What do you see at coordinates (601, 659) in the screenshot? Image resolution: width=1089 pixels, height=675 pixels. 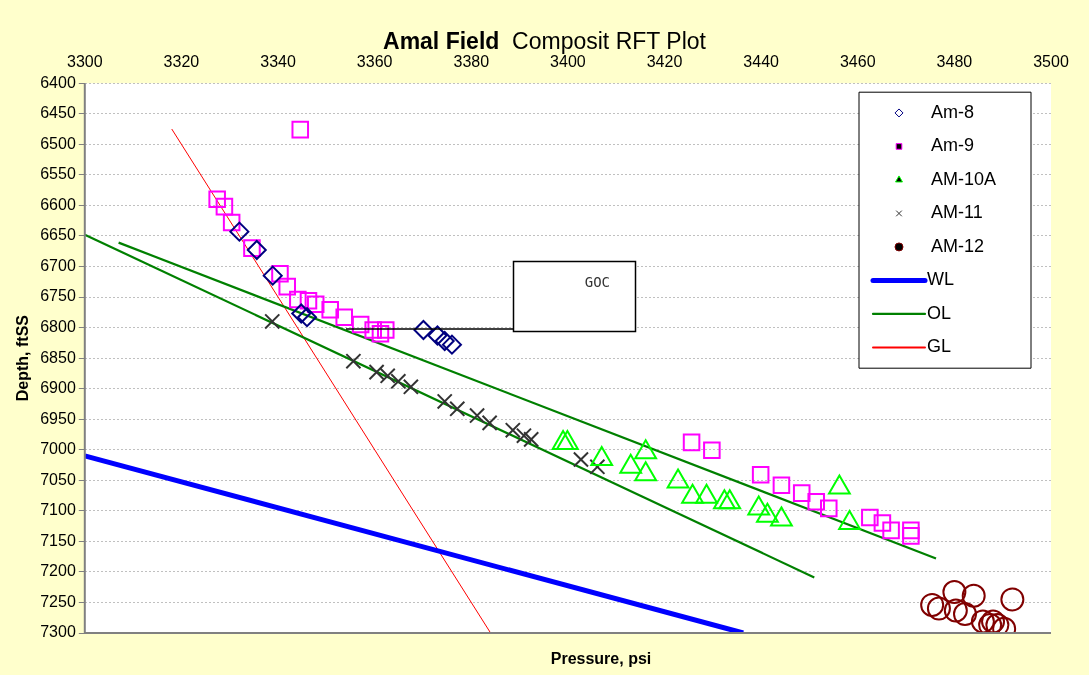 I see `x-axis-title: Pressure, psi` at bounding box center [601, 659].